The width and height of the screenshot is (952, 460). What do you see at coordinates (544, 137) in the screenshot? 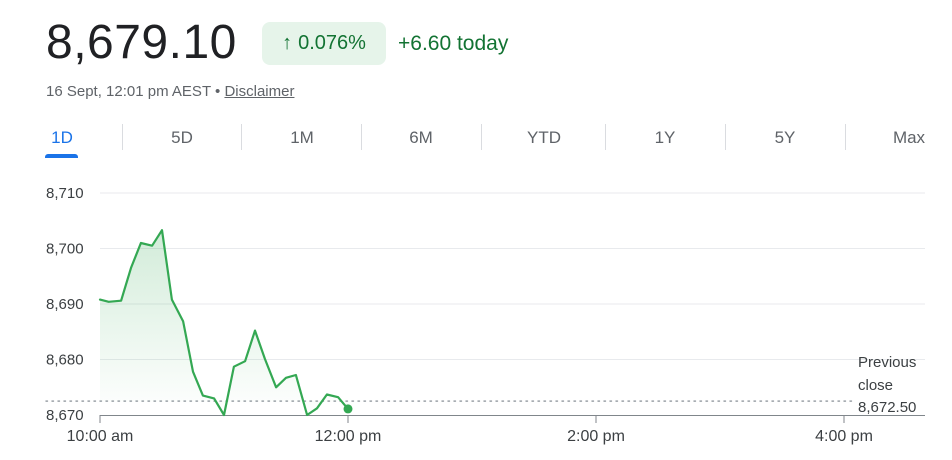
I see `tab-ytd: YTD` at bounding box center [544, 137].